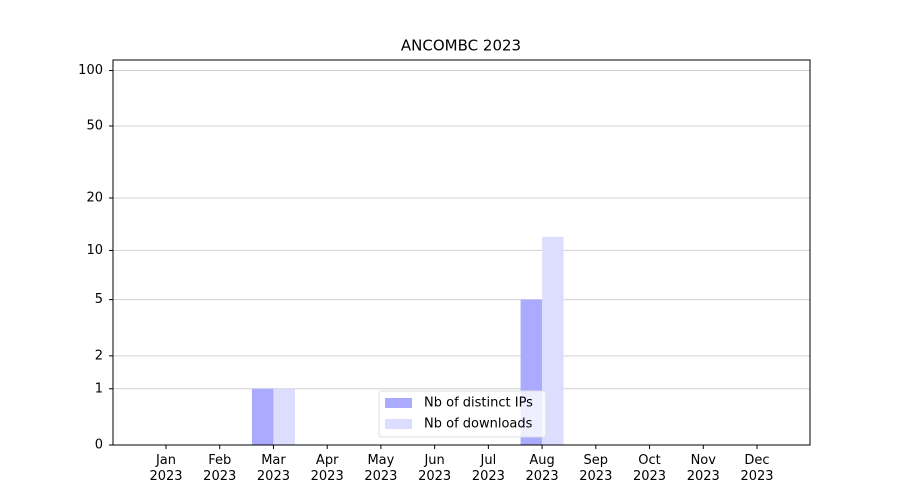  I want to click on y-tick-label: 2, so click(99, 355).